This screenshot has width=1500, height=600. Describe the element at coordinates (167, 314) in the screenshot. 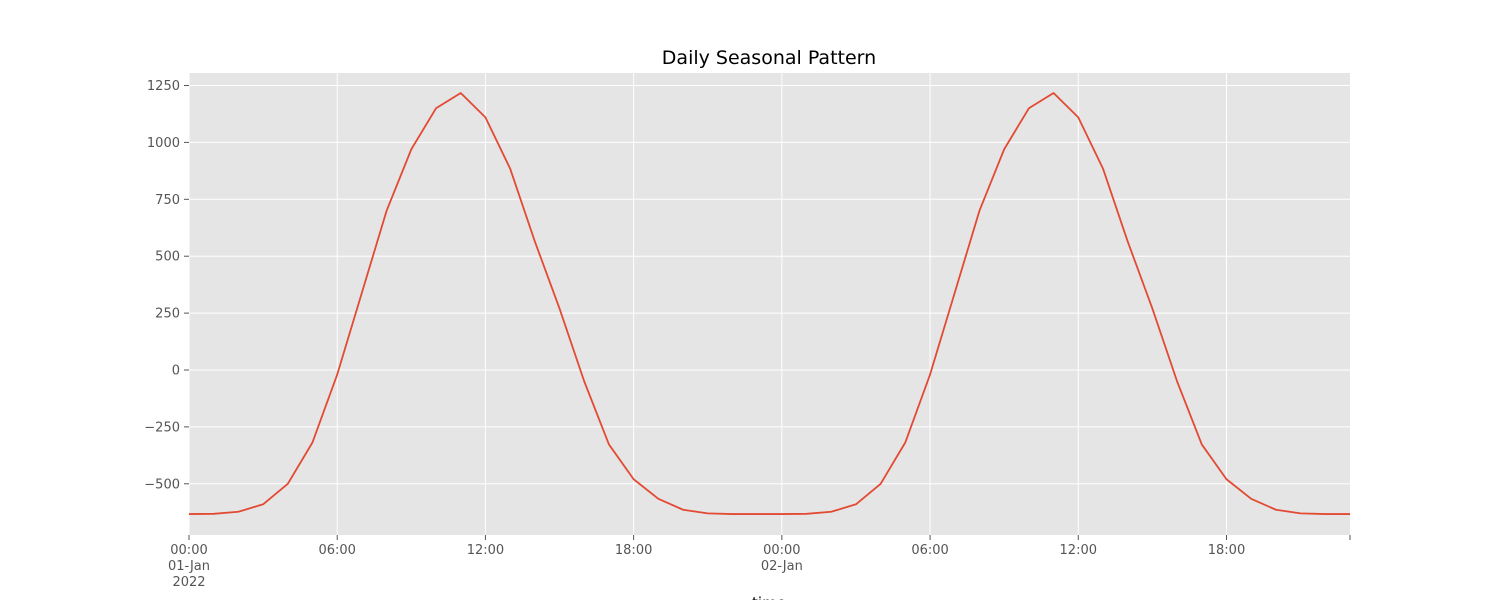

I see `y-tick-label: 250` at that location.